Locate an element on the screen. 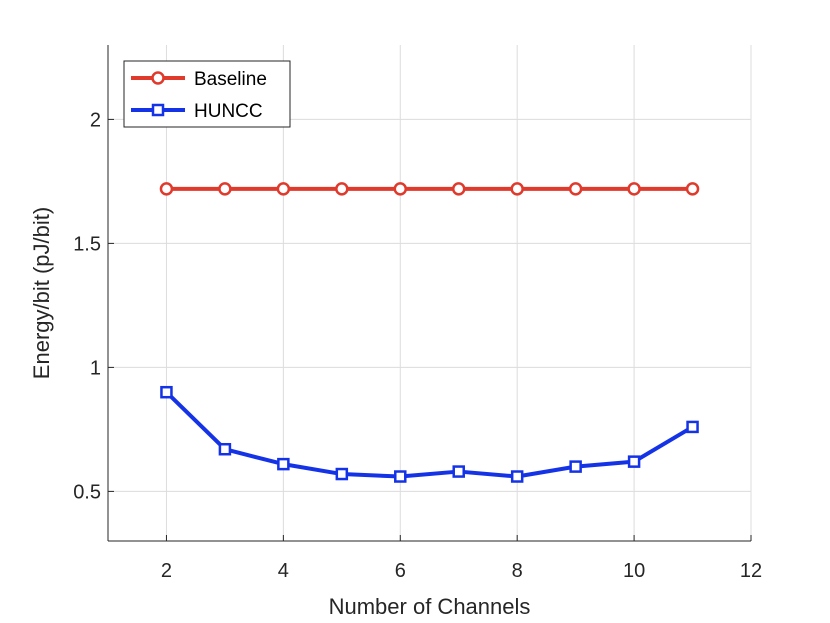 This screenshot has height=623, width=830. legend-label-huncc: HUNCC is located at coordinates (228, 111).